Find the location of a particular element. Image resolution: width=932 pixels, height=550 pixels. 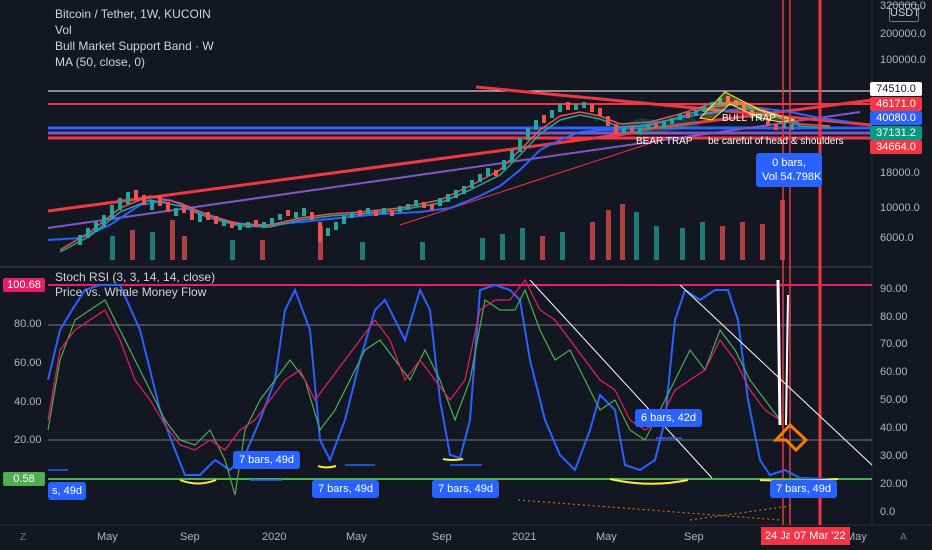

stoch-rsi-title: Stoch RSI (3, 3, 14, 14, close) is located at coordinates (135, 277).